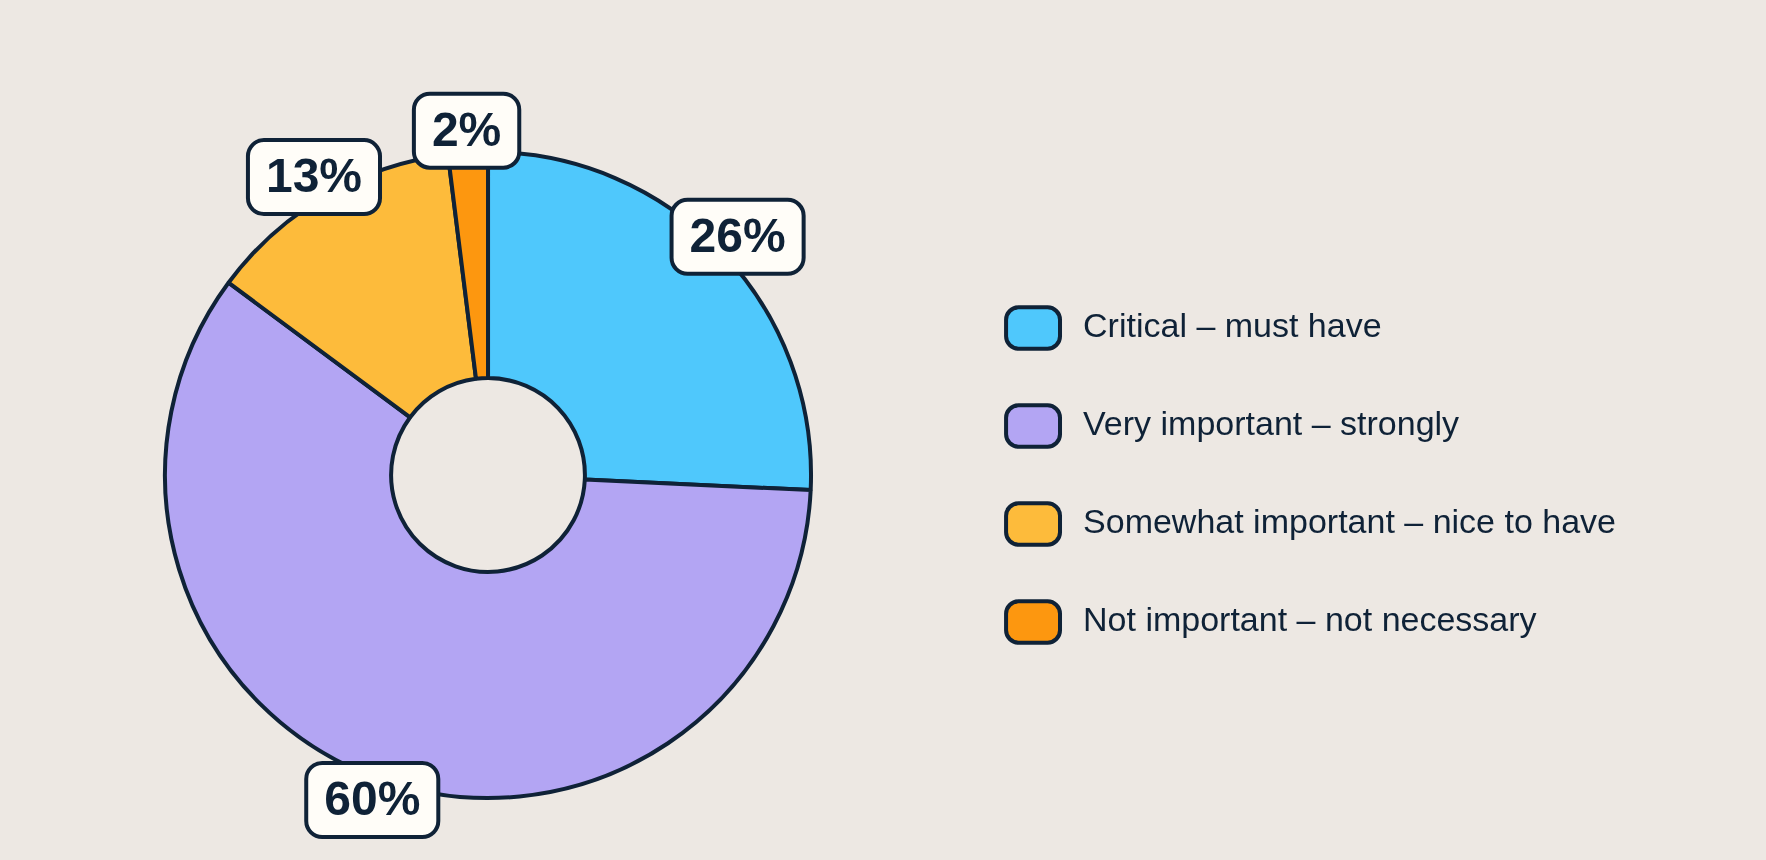 This screenshot has height=860, width=1766. Describe the element at coordinates (466, 129) in the screenshot. I see `data-label: 2%` at that location.